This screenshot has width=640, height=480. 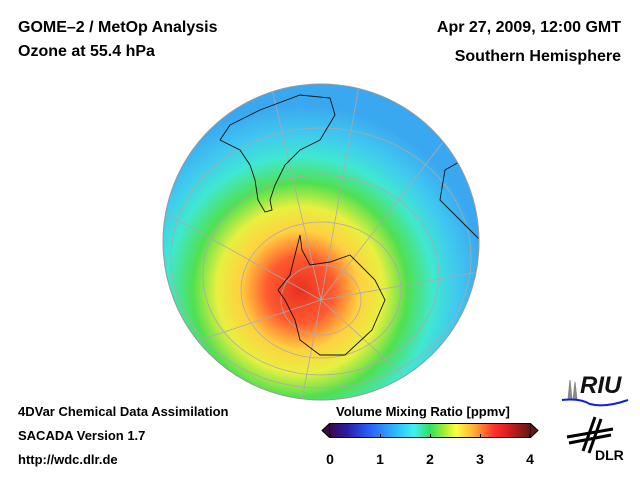 I want to click on riu-logo: RIU, so click(x=595, y=390).